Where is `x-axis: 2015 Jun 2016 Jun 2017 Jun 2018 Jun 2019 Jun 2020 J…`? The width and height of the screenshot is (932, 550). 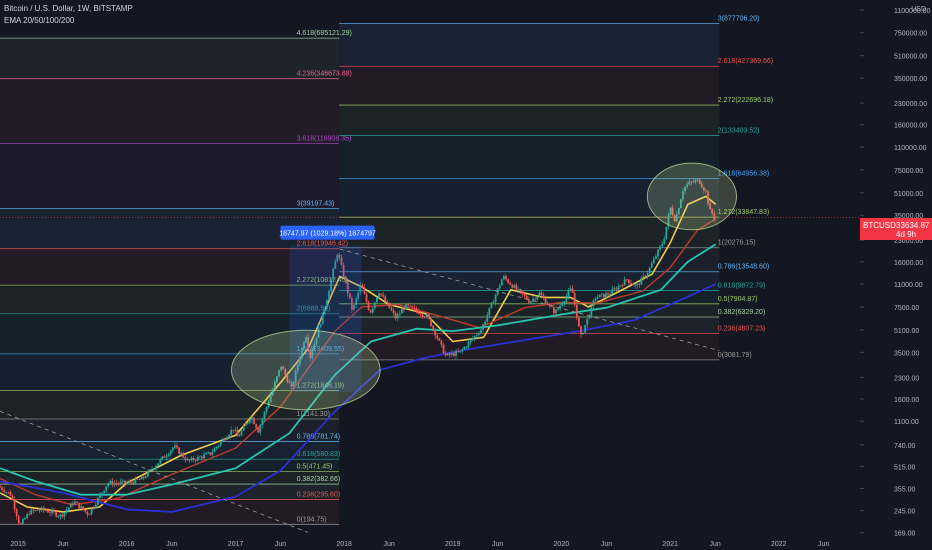 x-axis: 2015 Jun 2016 Jun 2017 Jun 2018 Jun 2019 Jun 2020 J… is located at coordinates (466, 543).